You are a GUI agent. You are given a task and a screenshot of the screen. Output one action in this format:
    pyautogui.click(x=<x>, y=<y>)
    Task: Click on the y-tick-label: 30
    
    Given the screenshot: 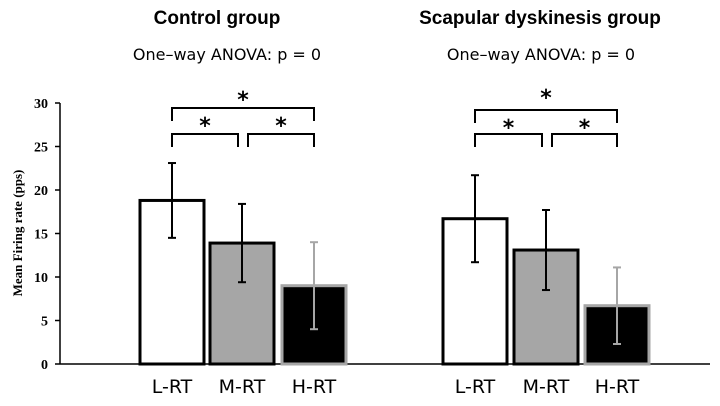 What is the action you would take?
    pyautogui.click(x=41, y=104)
    